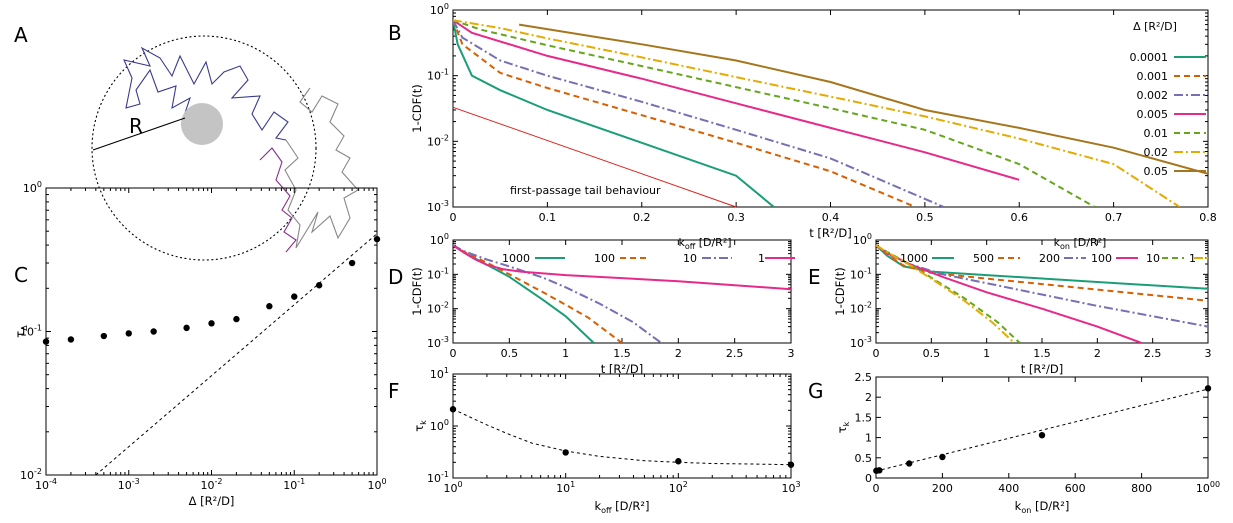 This screenshot has width=1233, height=523. Describe the element at coordinates (1208, 217) in the screenshot. I see `x-tick-label: 0.8` at that location.